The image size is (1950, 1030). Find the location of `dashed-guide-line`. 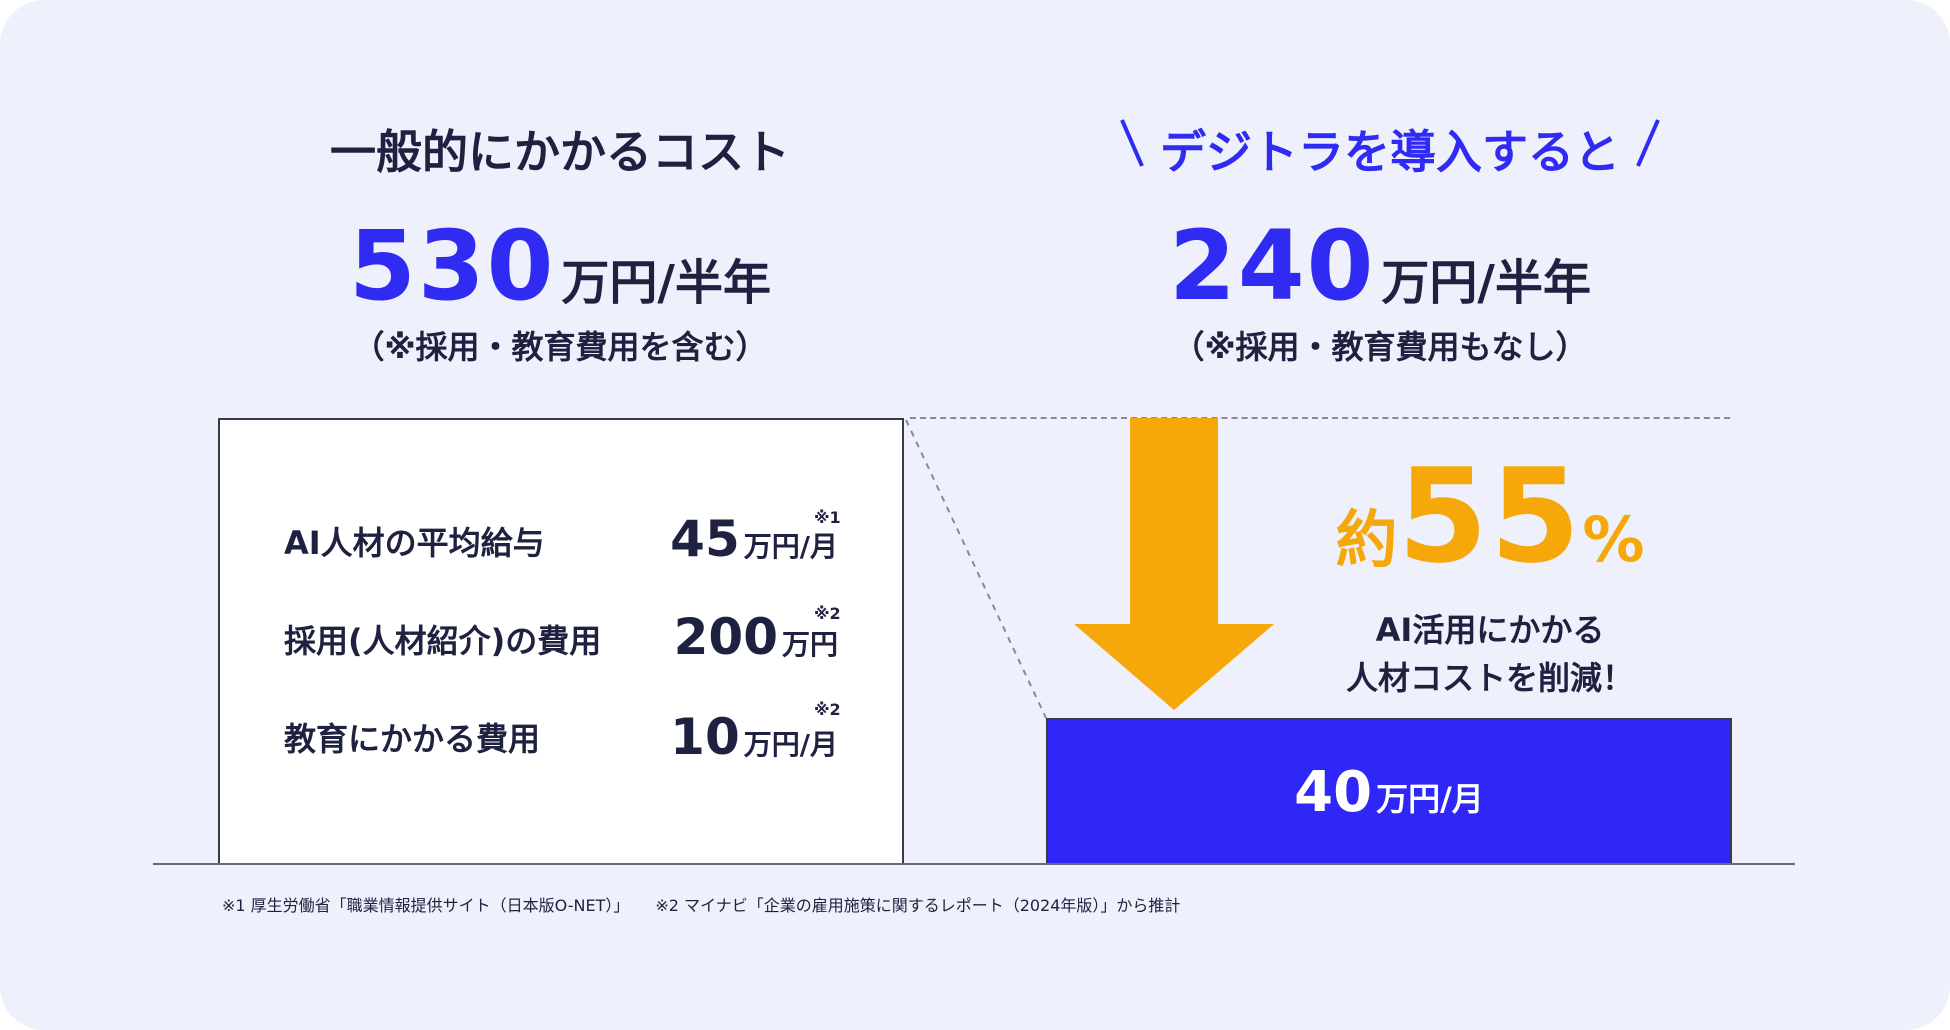

dashed-guide-line is located at coordinates (1320, 418).